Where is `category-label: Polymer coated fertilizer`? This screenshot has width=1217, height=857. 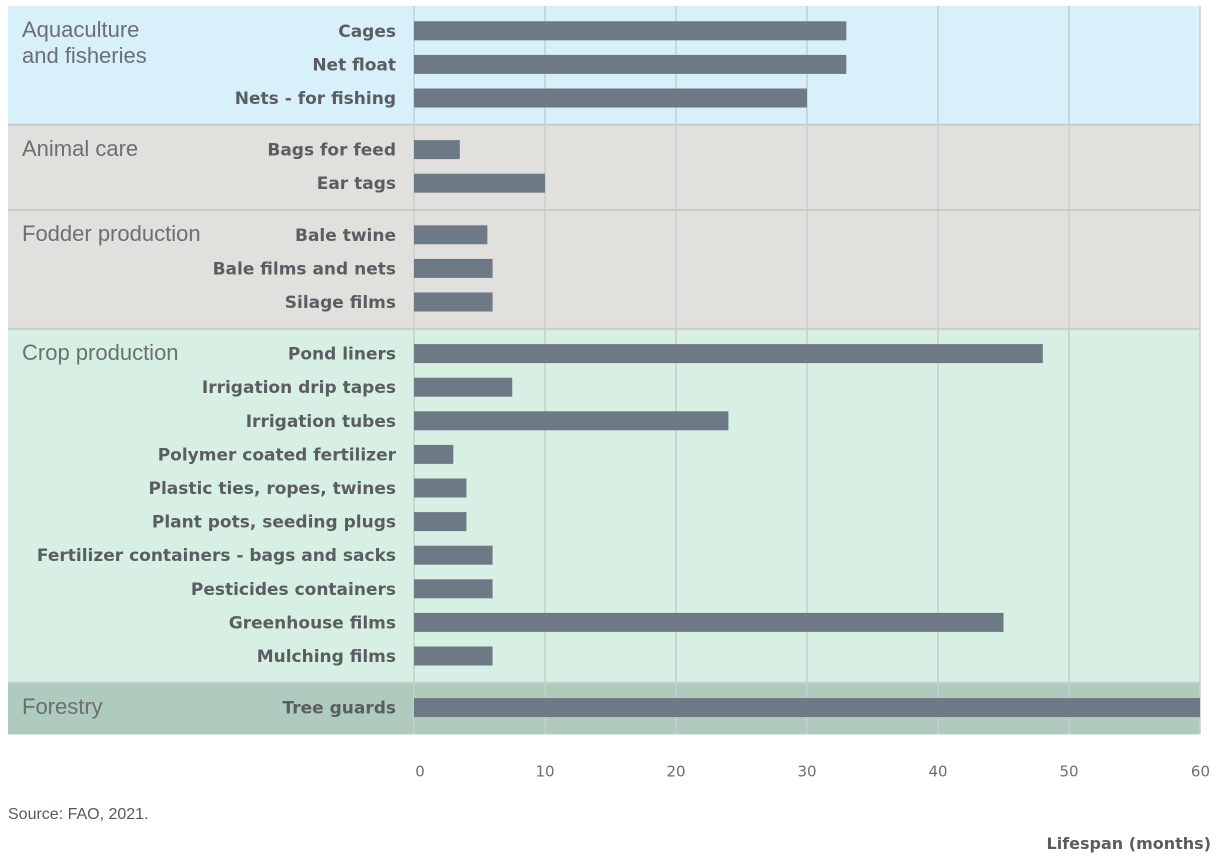
category-label: Polymer coated fertilizer is located at coordinates (277, 455).